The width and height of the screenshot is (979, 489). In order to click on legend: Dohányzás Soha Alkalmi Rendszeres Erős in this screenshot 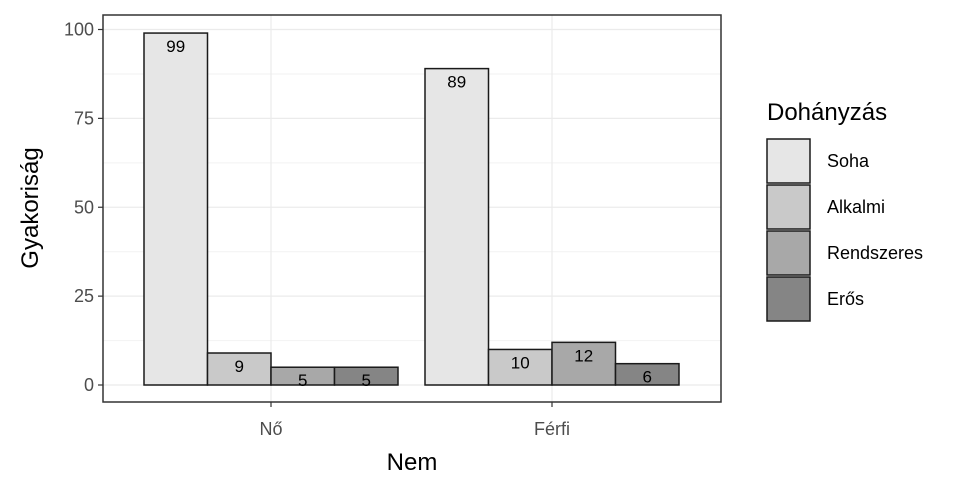, I will do `click(844, 210)`.